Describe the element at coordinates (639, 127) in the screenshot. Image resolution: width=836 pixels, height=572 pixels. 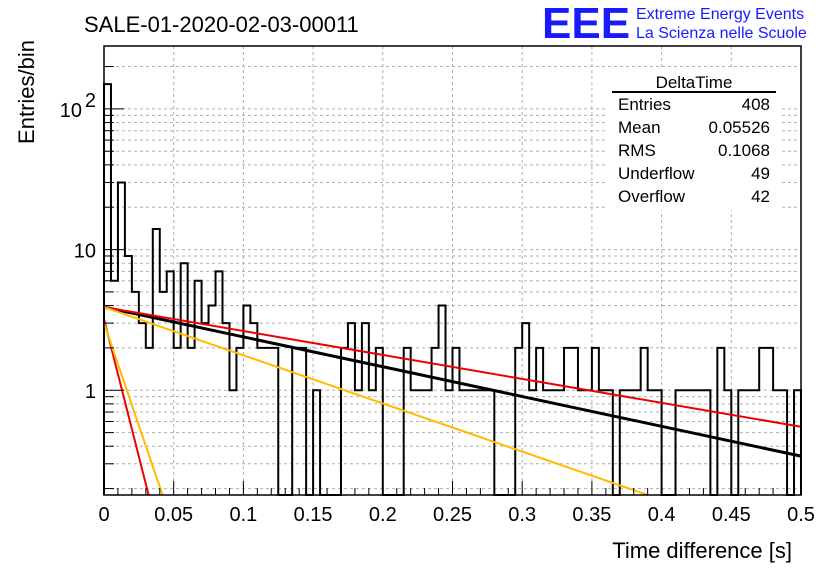
I see `stats-label: Mean` at that location.